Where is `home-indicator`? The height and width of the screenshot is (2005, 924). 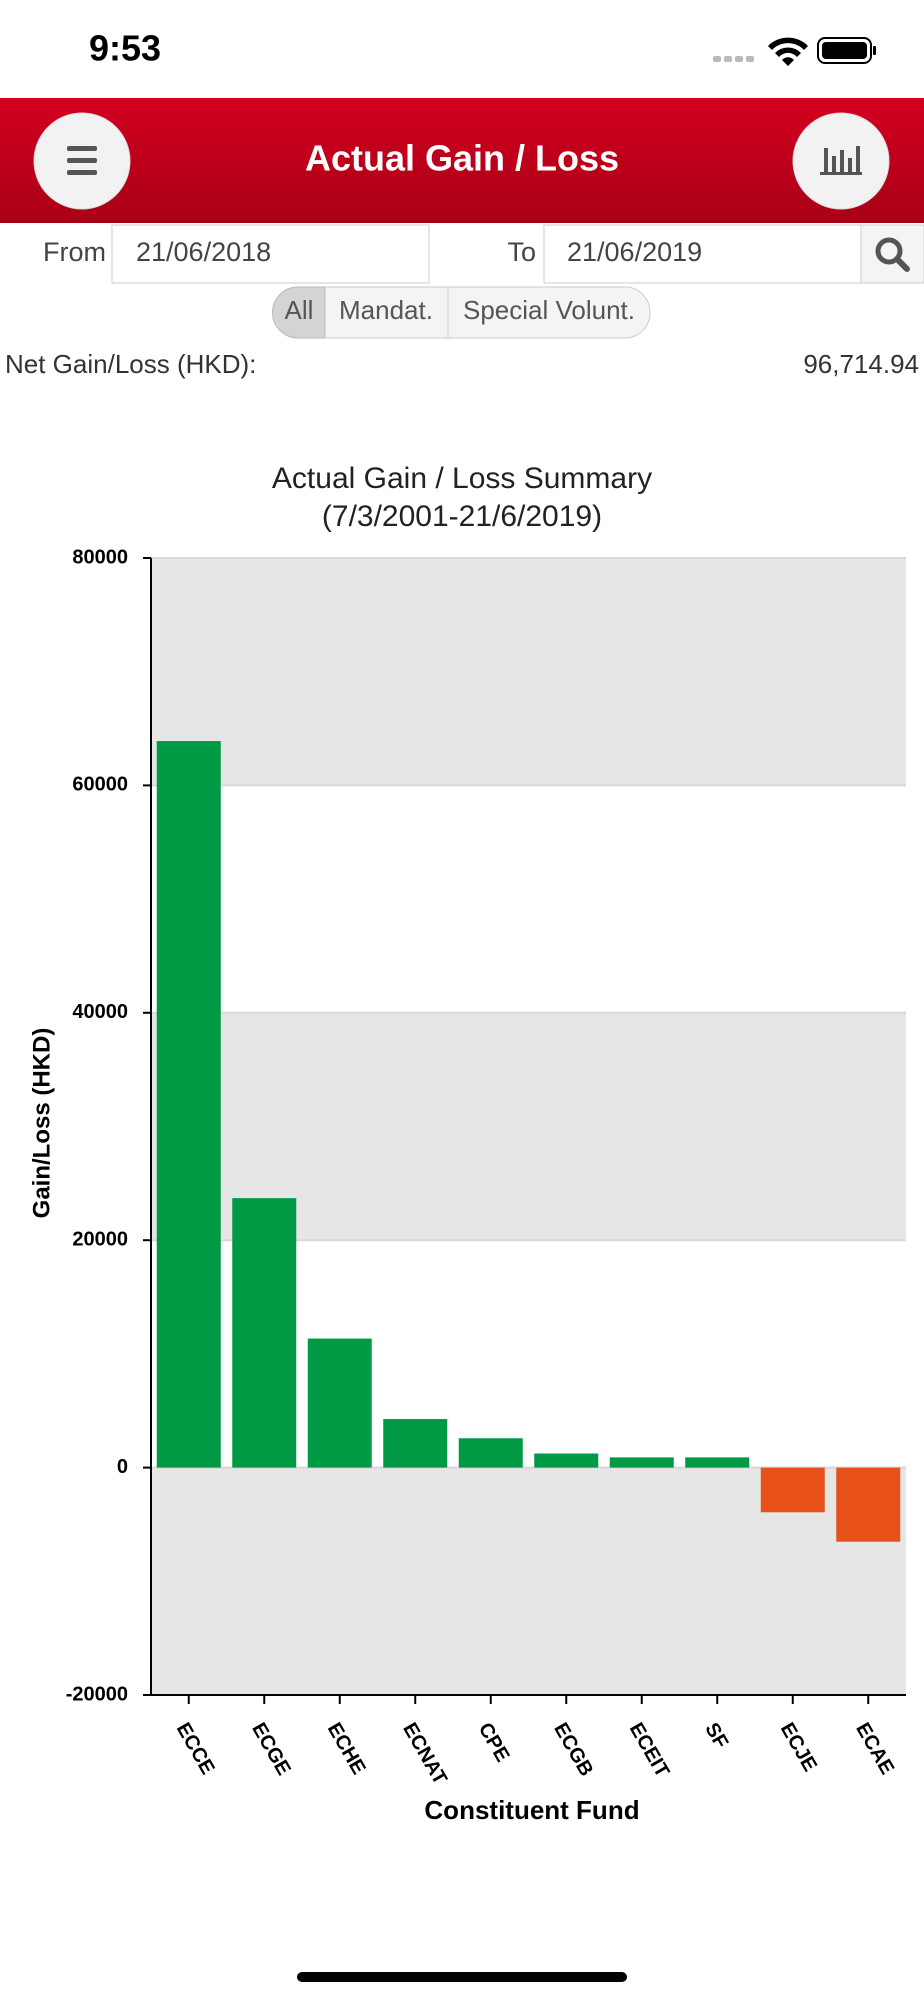
home-indicator is located at coordinates (462, 1977).